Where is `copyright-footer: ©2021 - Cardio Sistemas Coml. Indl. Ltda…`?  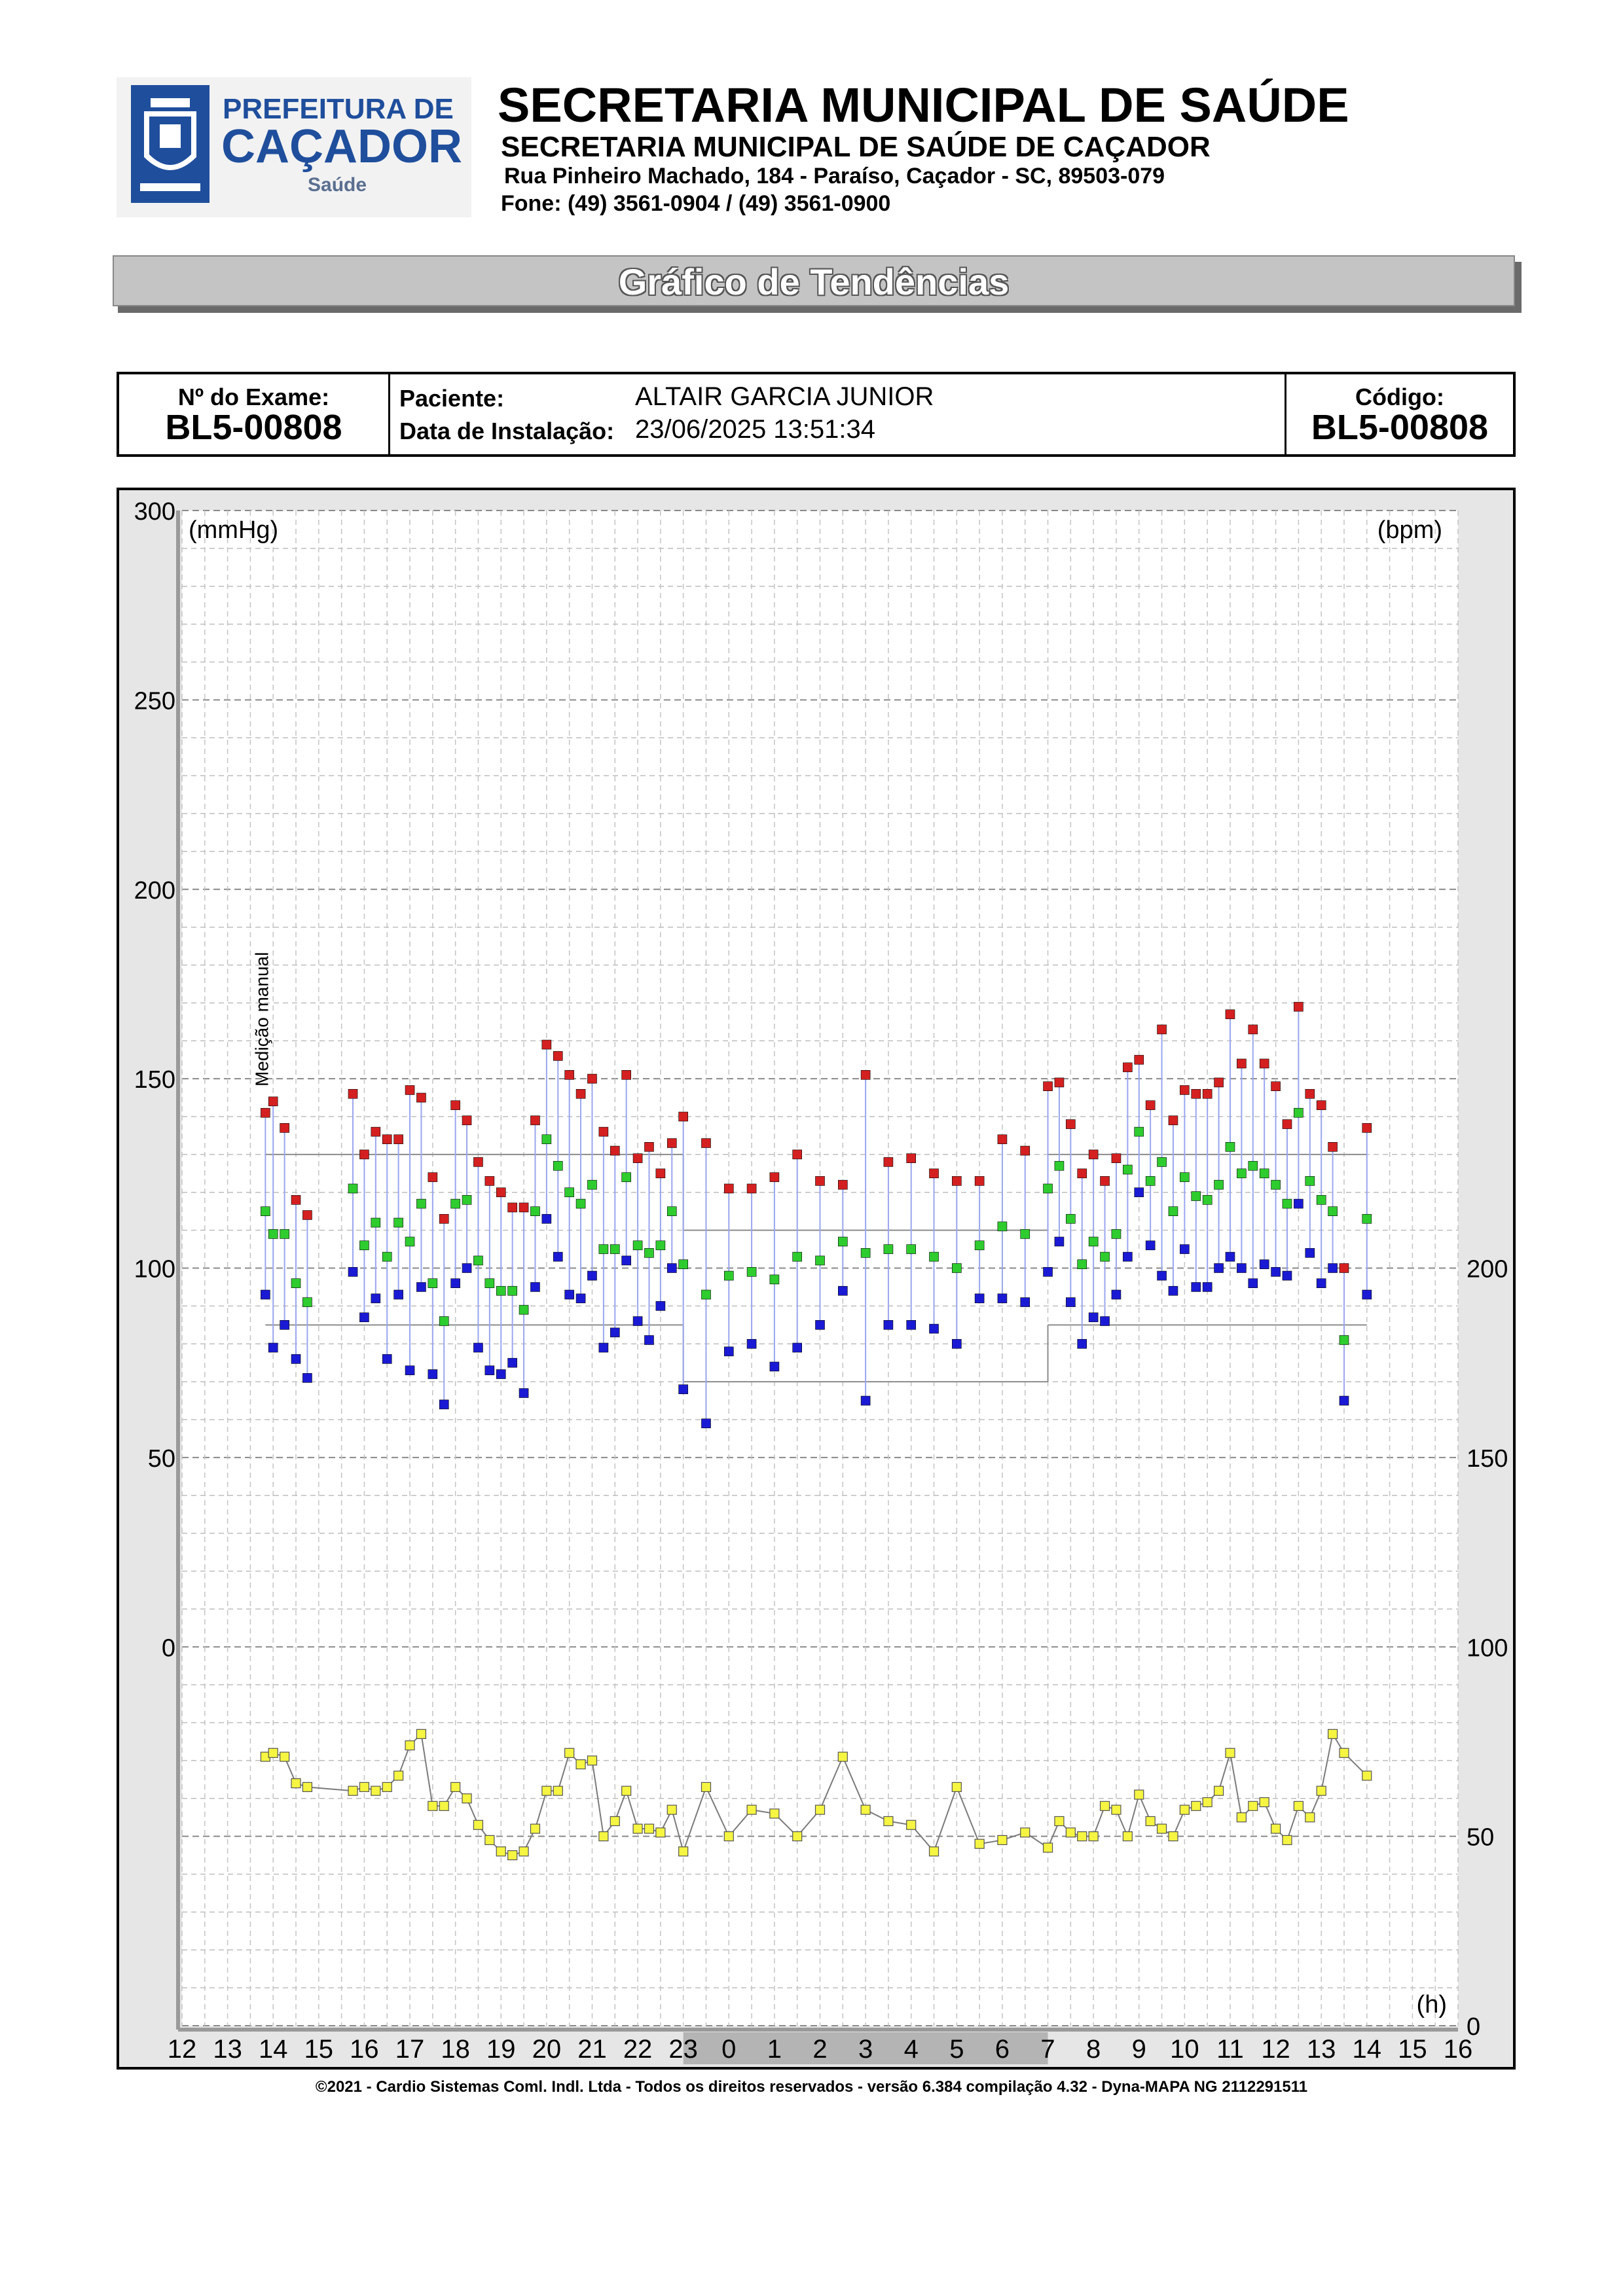
copyright-footer: ©2021 - Cardio Sistemas Coml. Indl. Ltda… is located at coordinates (811, 2087).